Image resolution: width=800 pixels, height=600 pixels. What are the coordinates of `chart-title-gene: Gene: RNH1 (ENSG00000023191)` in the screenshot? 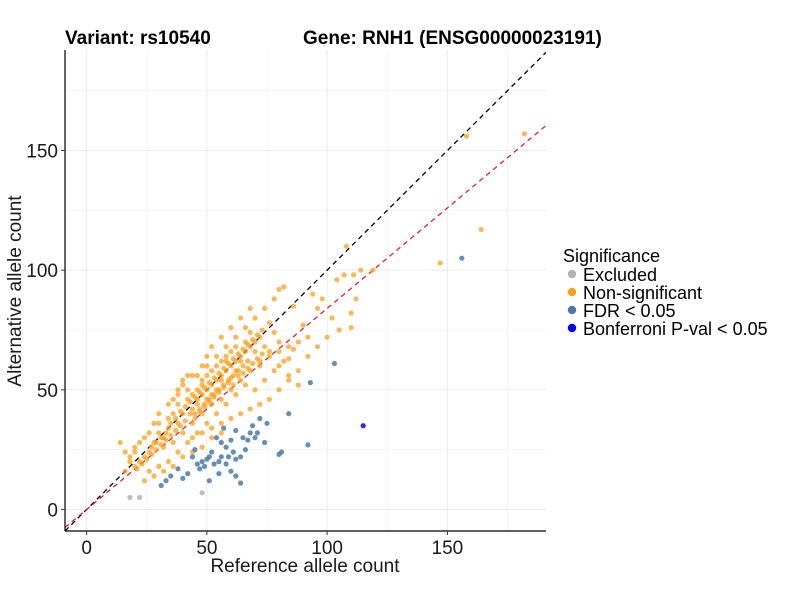 It's located at (452, 38).